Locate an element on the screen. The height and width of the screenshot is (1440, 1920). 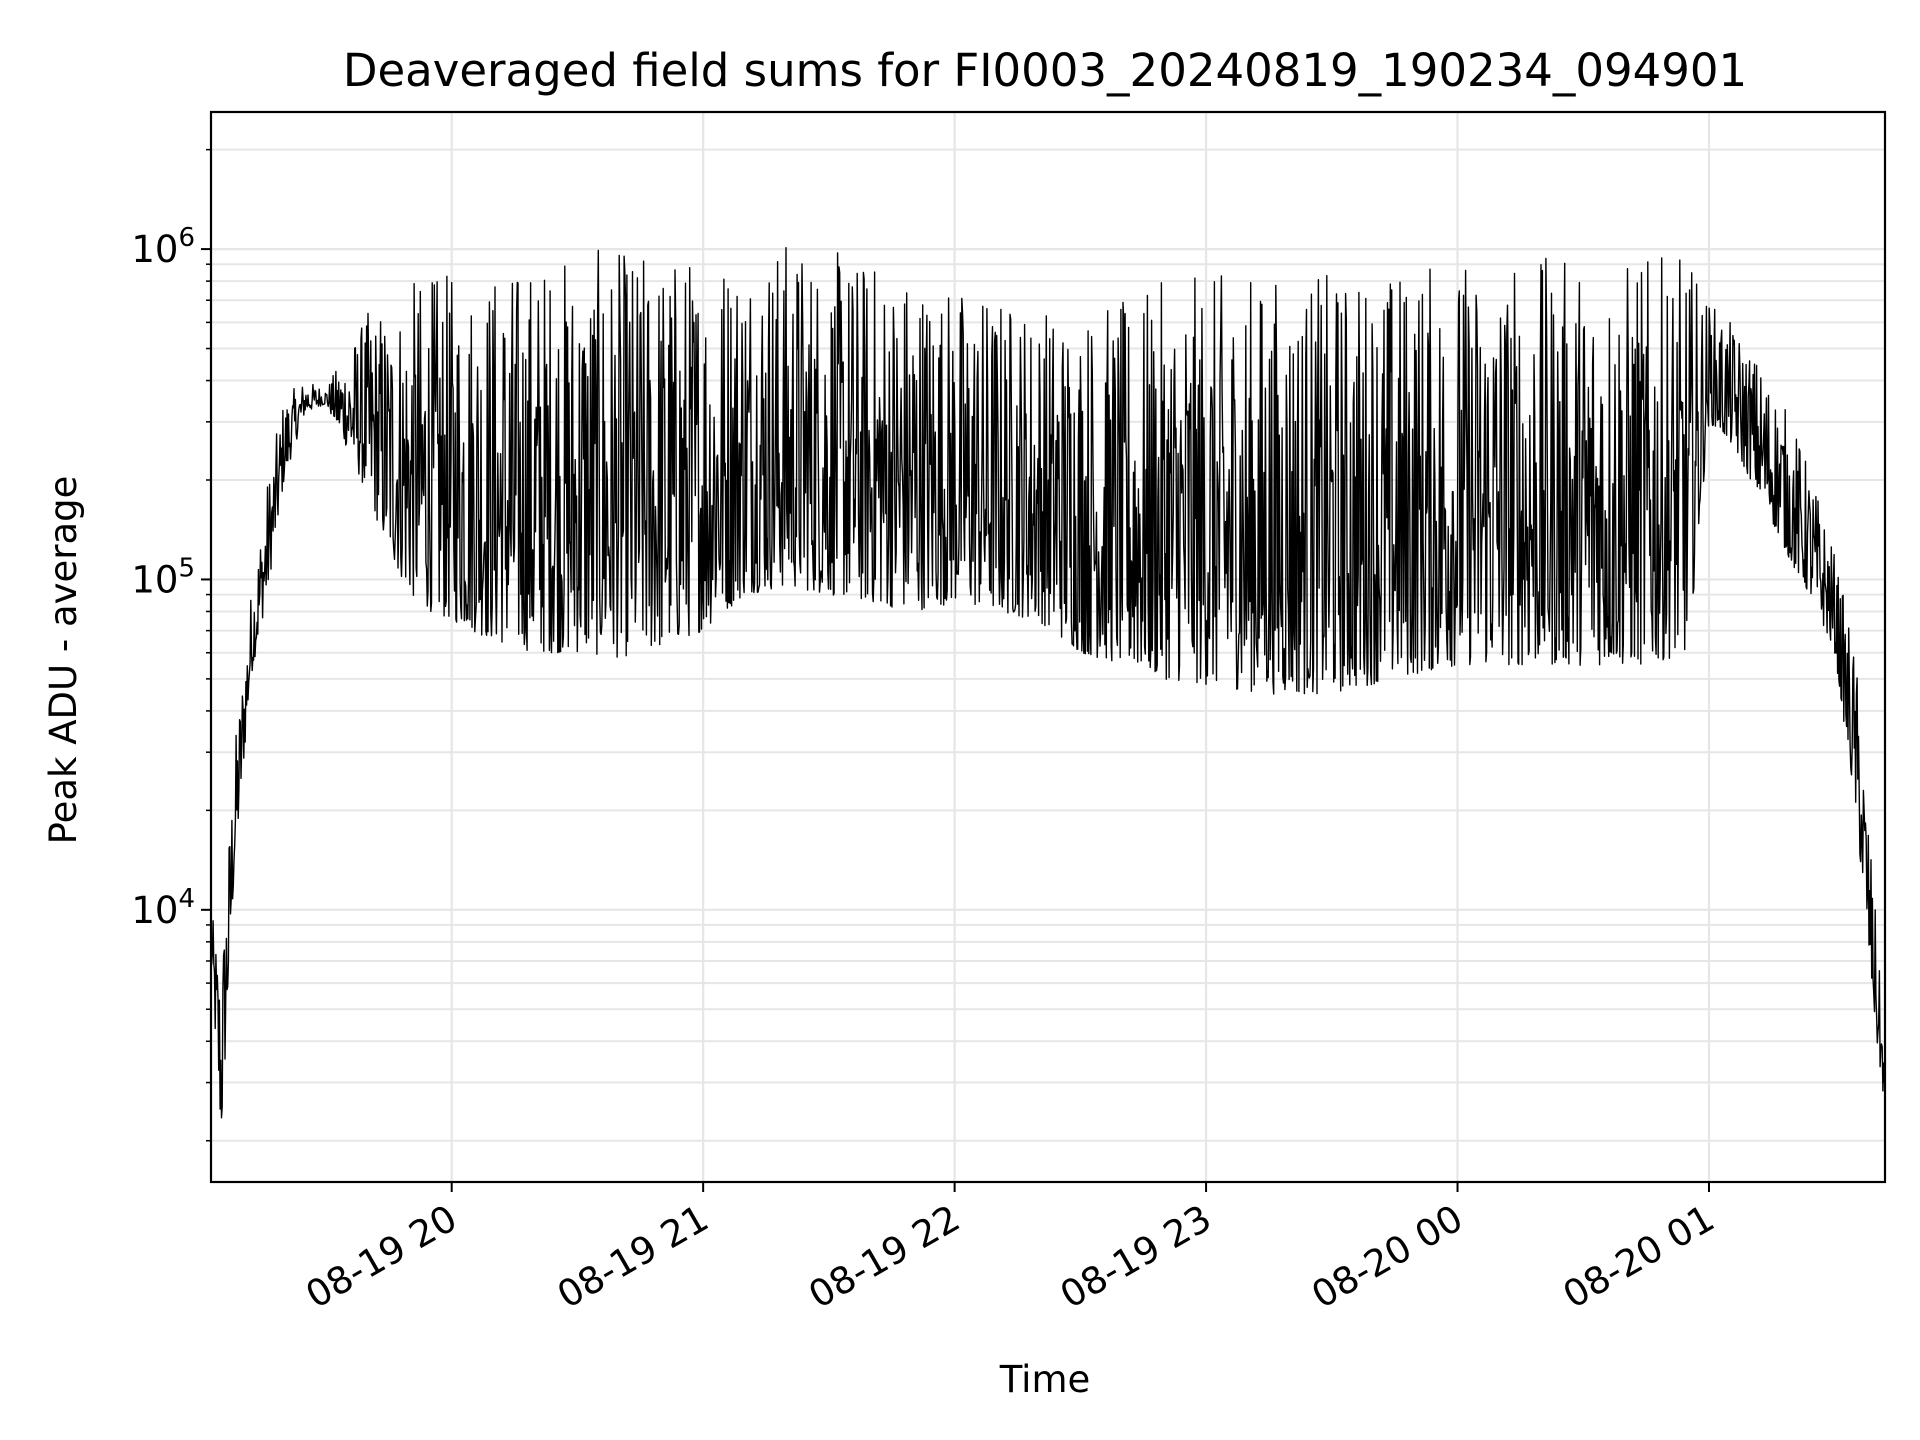
y-tick-label: 105 is located at coordinates (163, 577).